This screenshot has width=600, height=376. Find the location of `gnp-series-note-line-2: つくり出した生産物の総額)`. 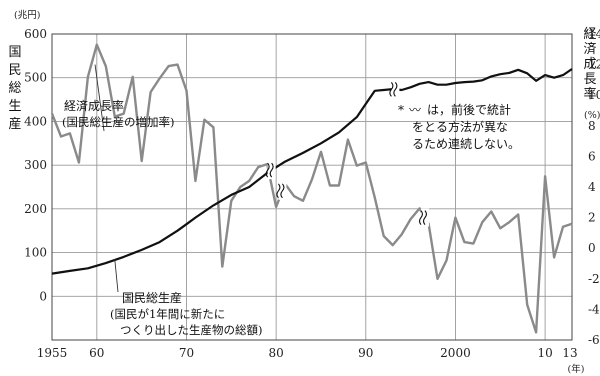

gnp-series-note-line-2: つくり出した生産物の総額) is located at coordinates (191, 330).